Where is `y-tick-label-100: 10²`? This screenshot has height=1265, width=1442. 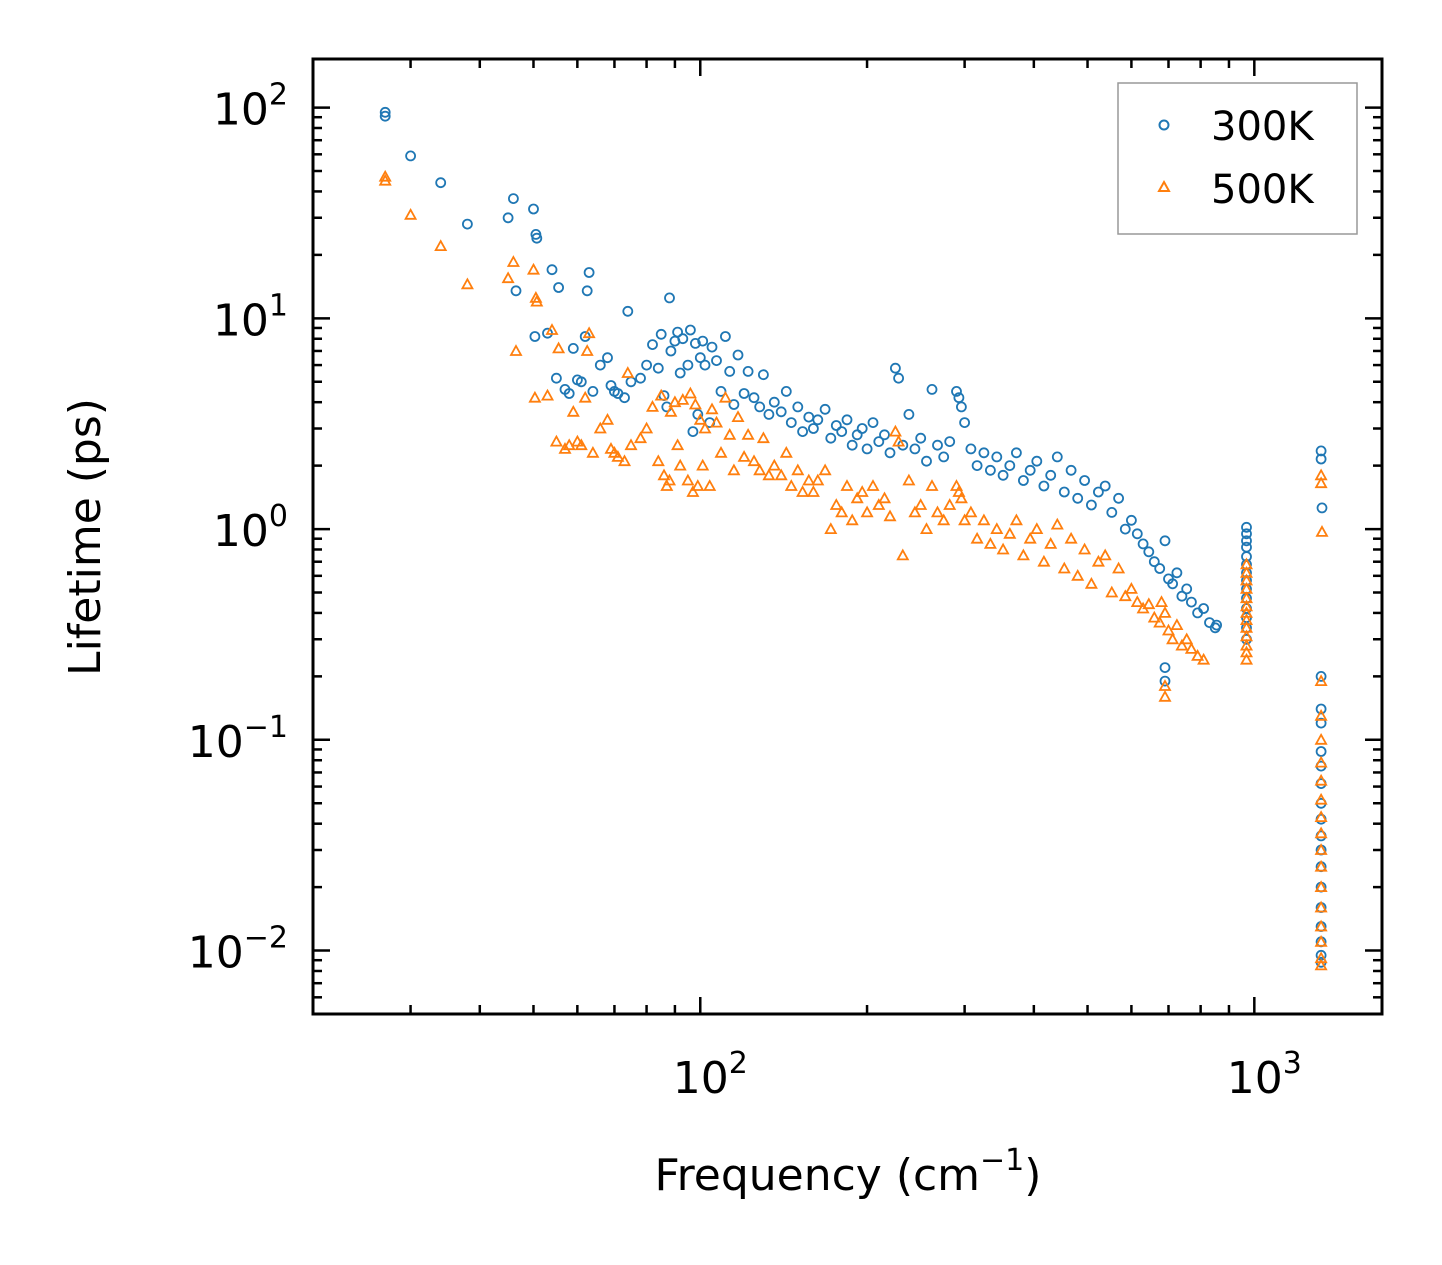 y-tick-label-100: 10² is located at coordinates (250, 107).